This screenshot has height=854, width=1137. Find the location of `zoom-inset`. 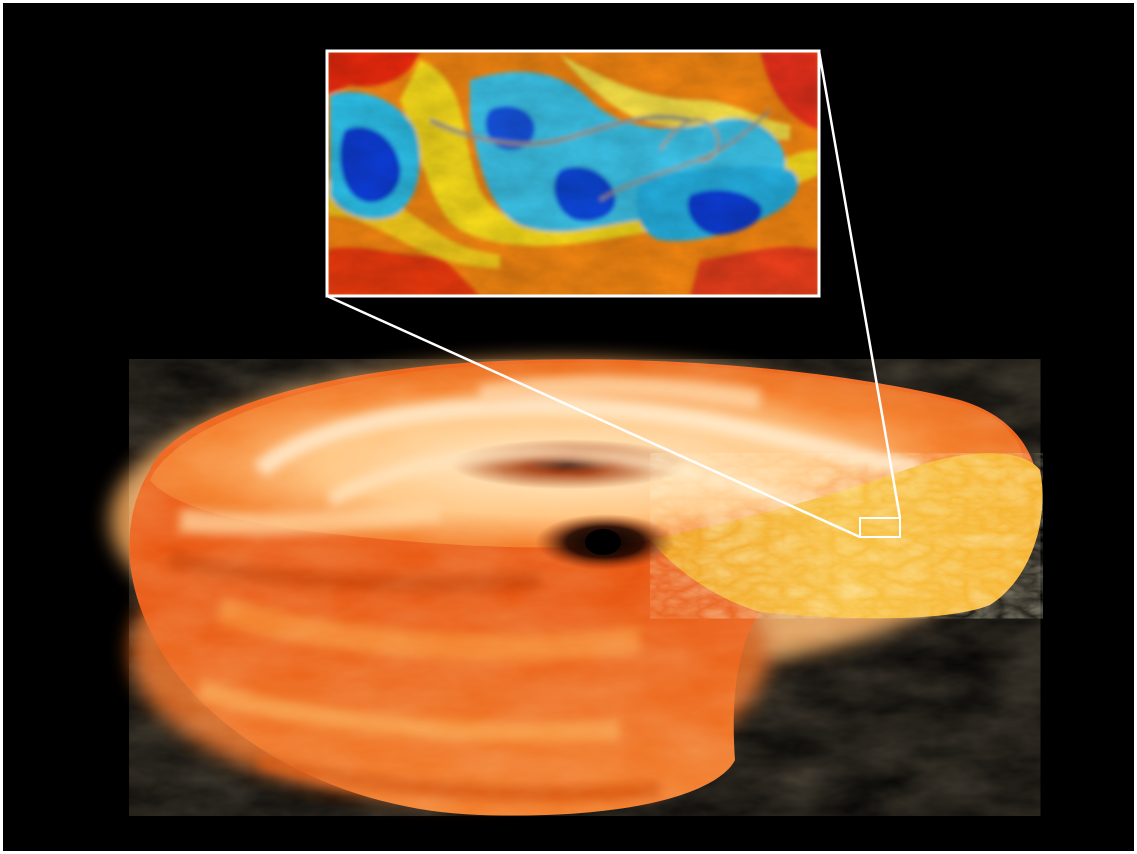

zoom-inset is located at coordinates (573, 173).